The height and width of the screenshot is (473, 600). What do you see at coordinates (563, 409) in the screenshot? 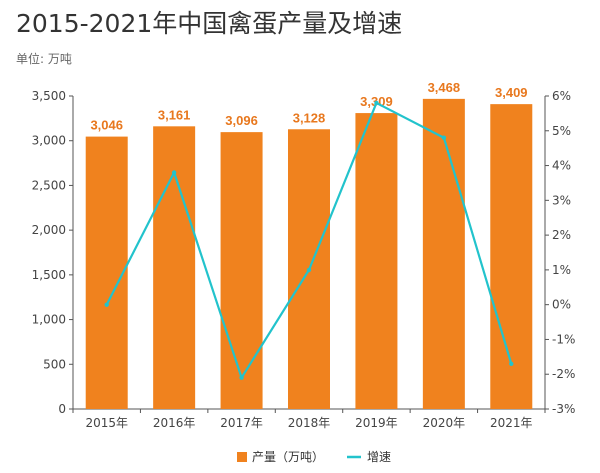
I see `y-right-tick-label: -3%` at bounding box center [563, 409].